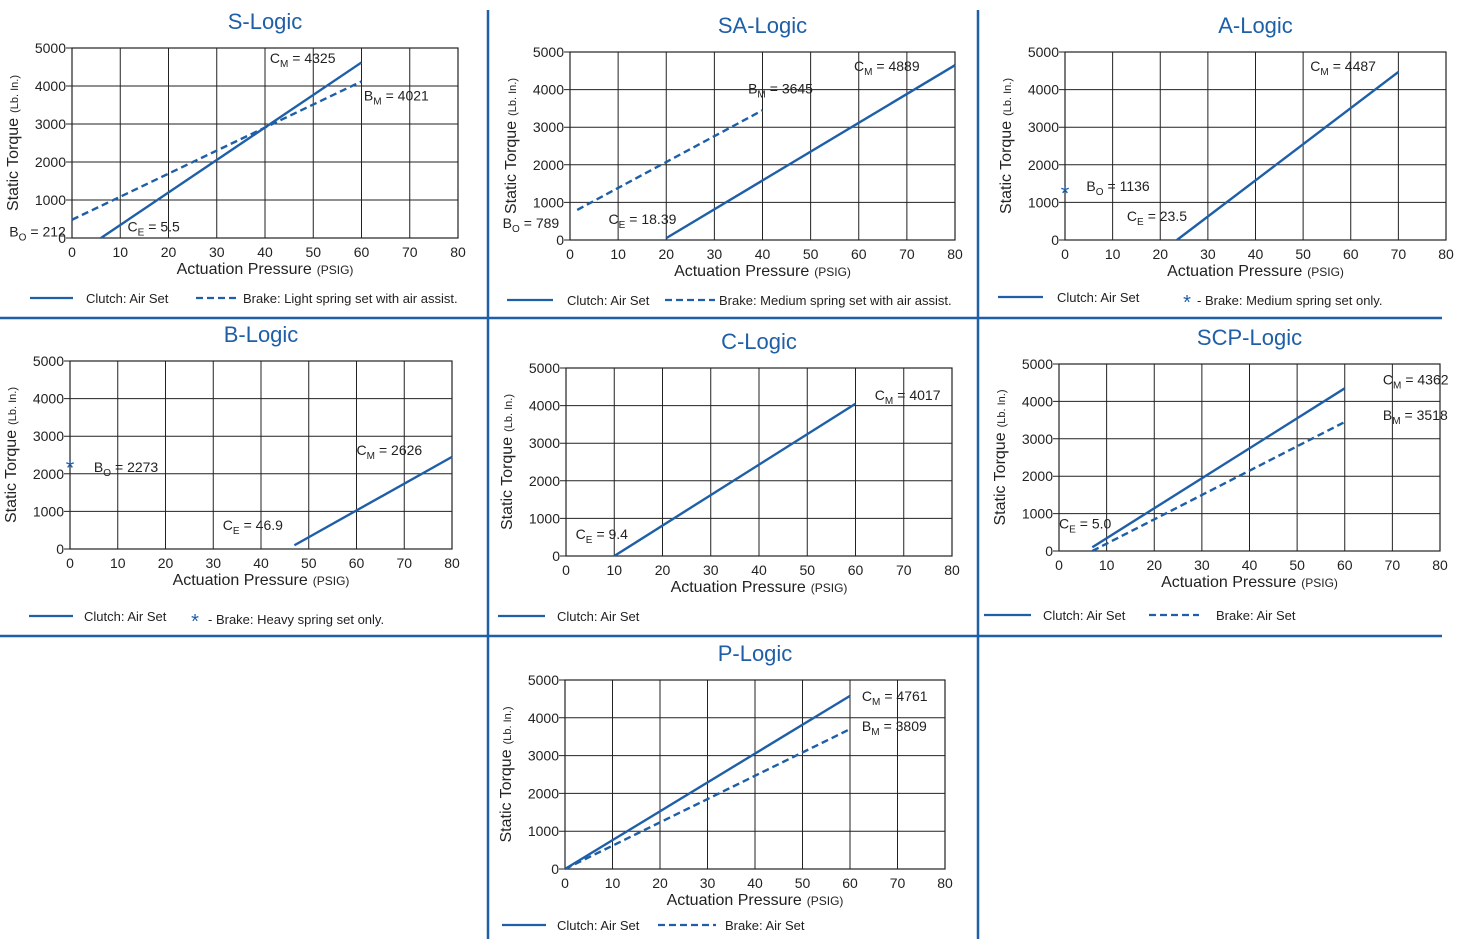 This screenshot has height=939, width=1470. What do you see at coordinates (23, 237) in the screenshot?
I see `annotation-subscript: O` at bounding box center [23, 237].